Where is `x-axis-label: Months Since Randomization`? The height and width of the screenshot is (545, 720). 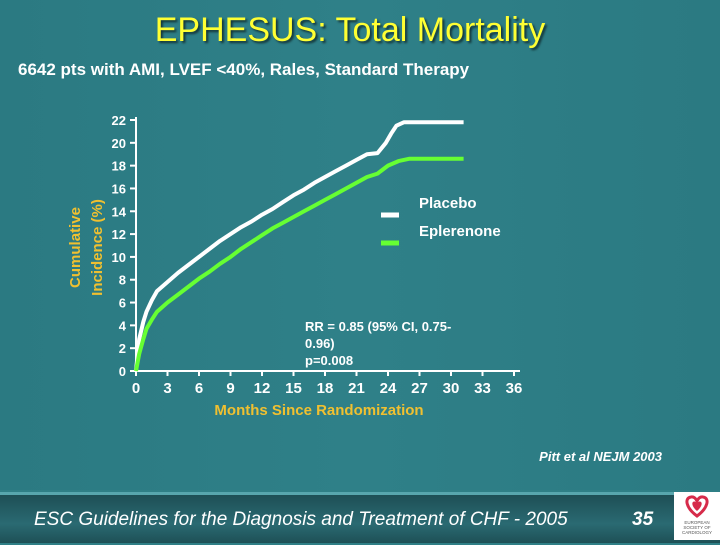 x-axis-label: Months Since Randomization is located at coordinates (318, 410).